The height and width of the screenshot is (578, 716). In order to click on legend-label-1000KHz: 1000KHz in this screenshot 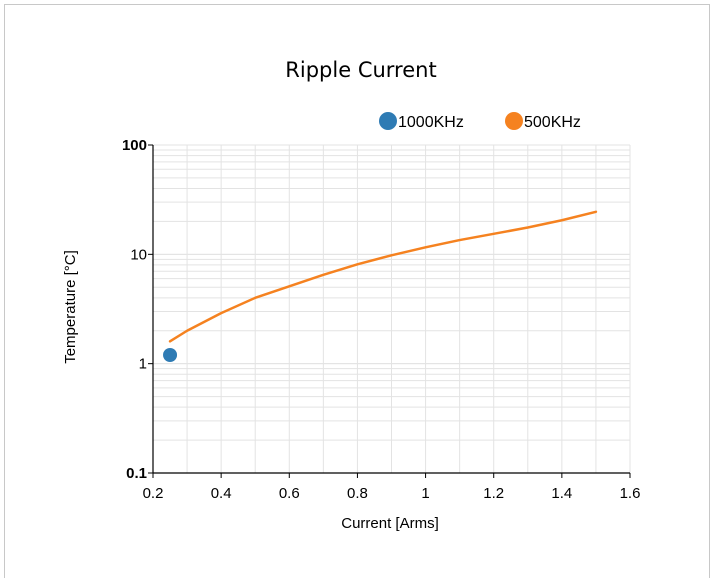, I will do `click(431, 122)`.